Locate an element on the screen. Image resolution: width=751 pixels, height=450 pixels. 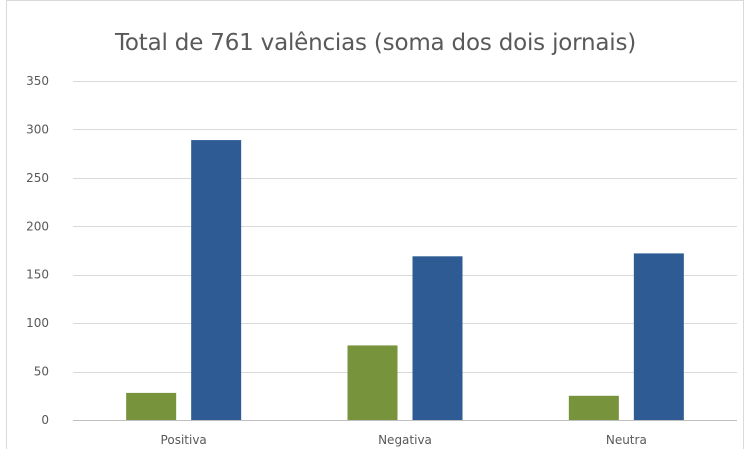
x-axis-ticks: Positiva Negativa Neutra is located at coordinates (404, 440).